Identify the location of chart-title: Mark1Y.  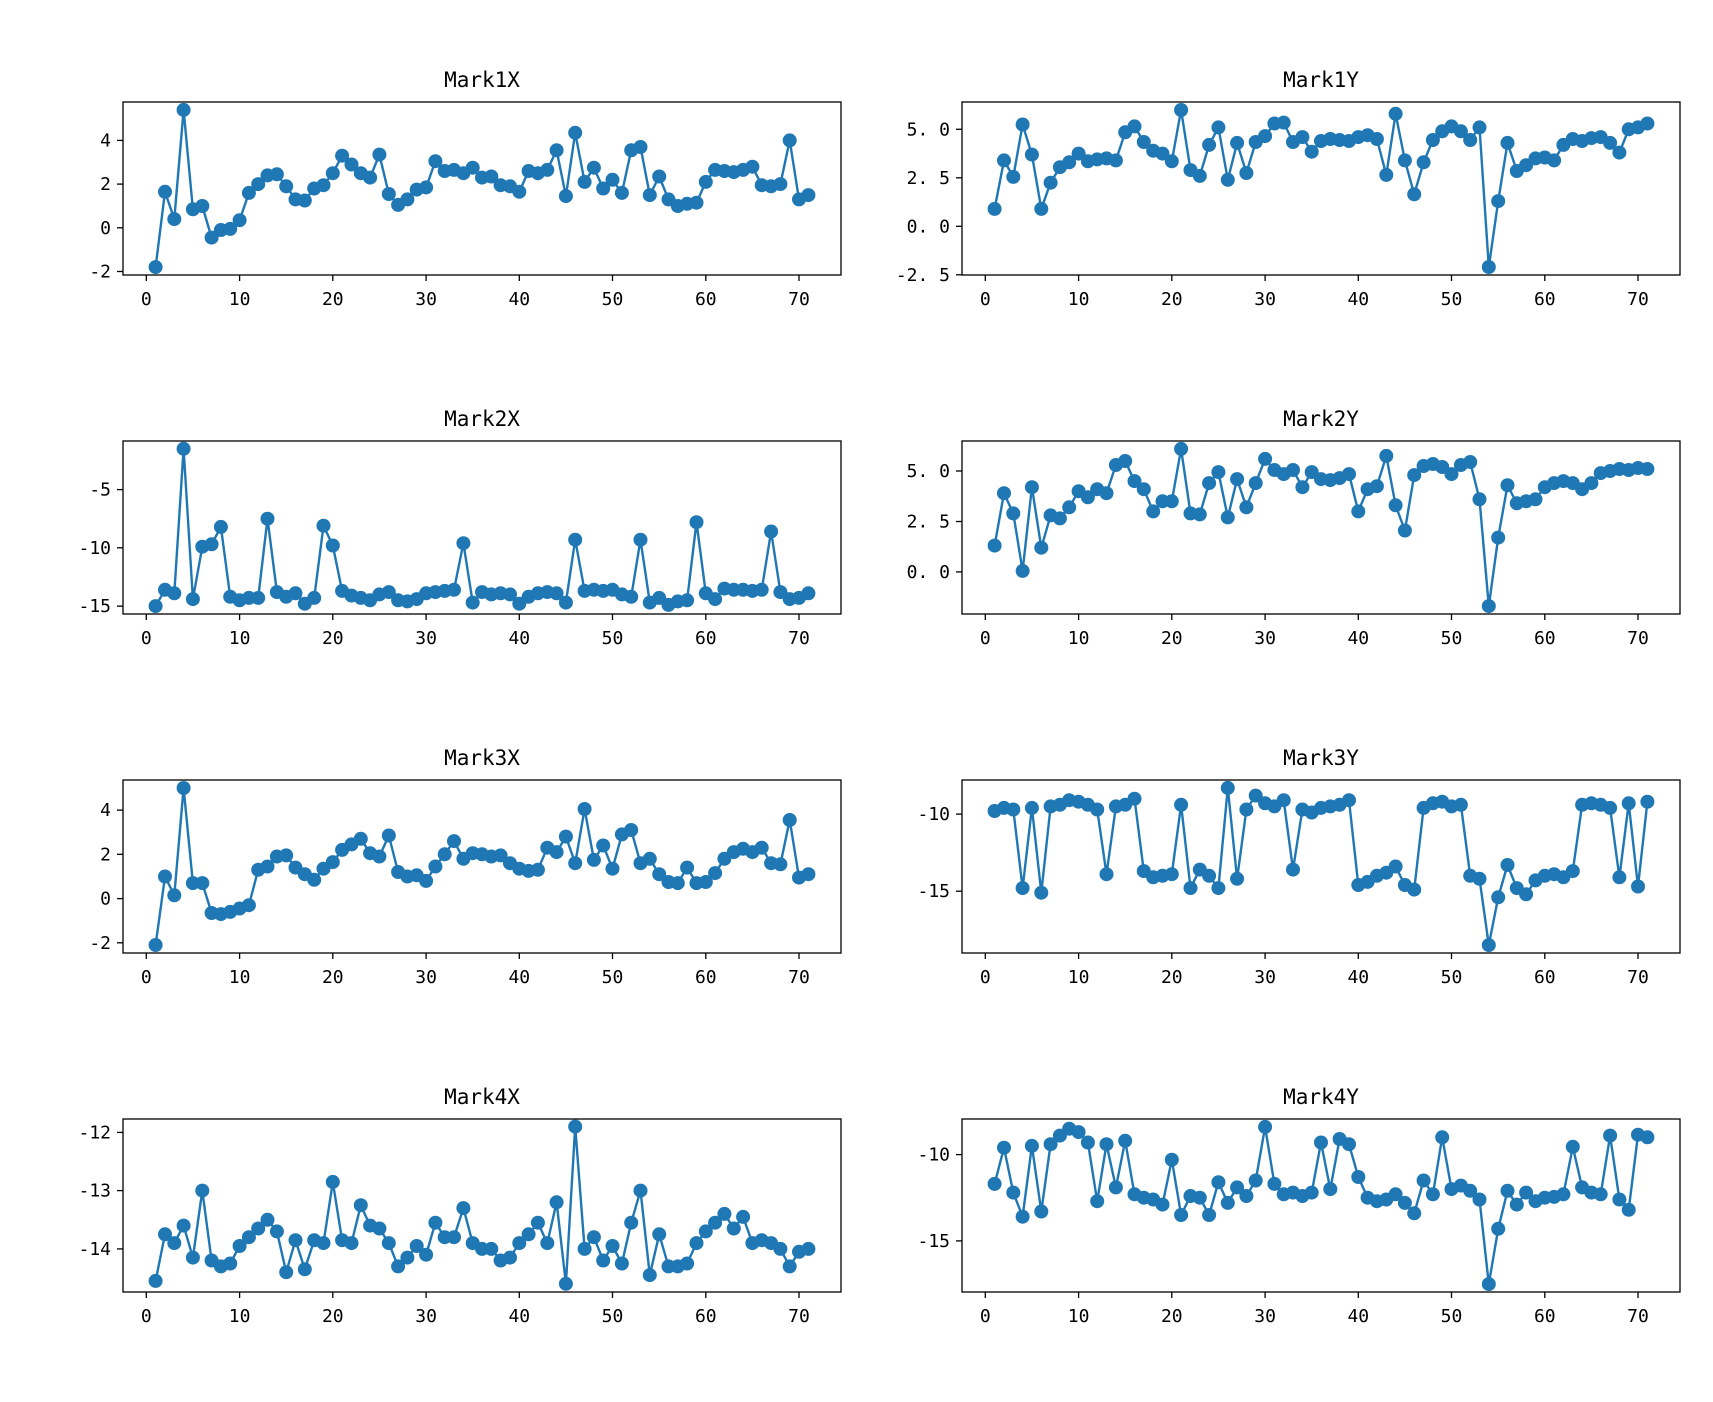
(1321, 80).